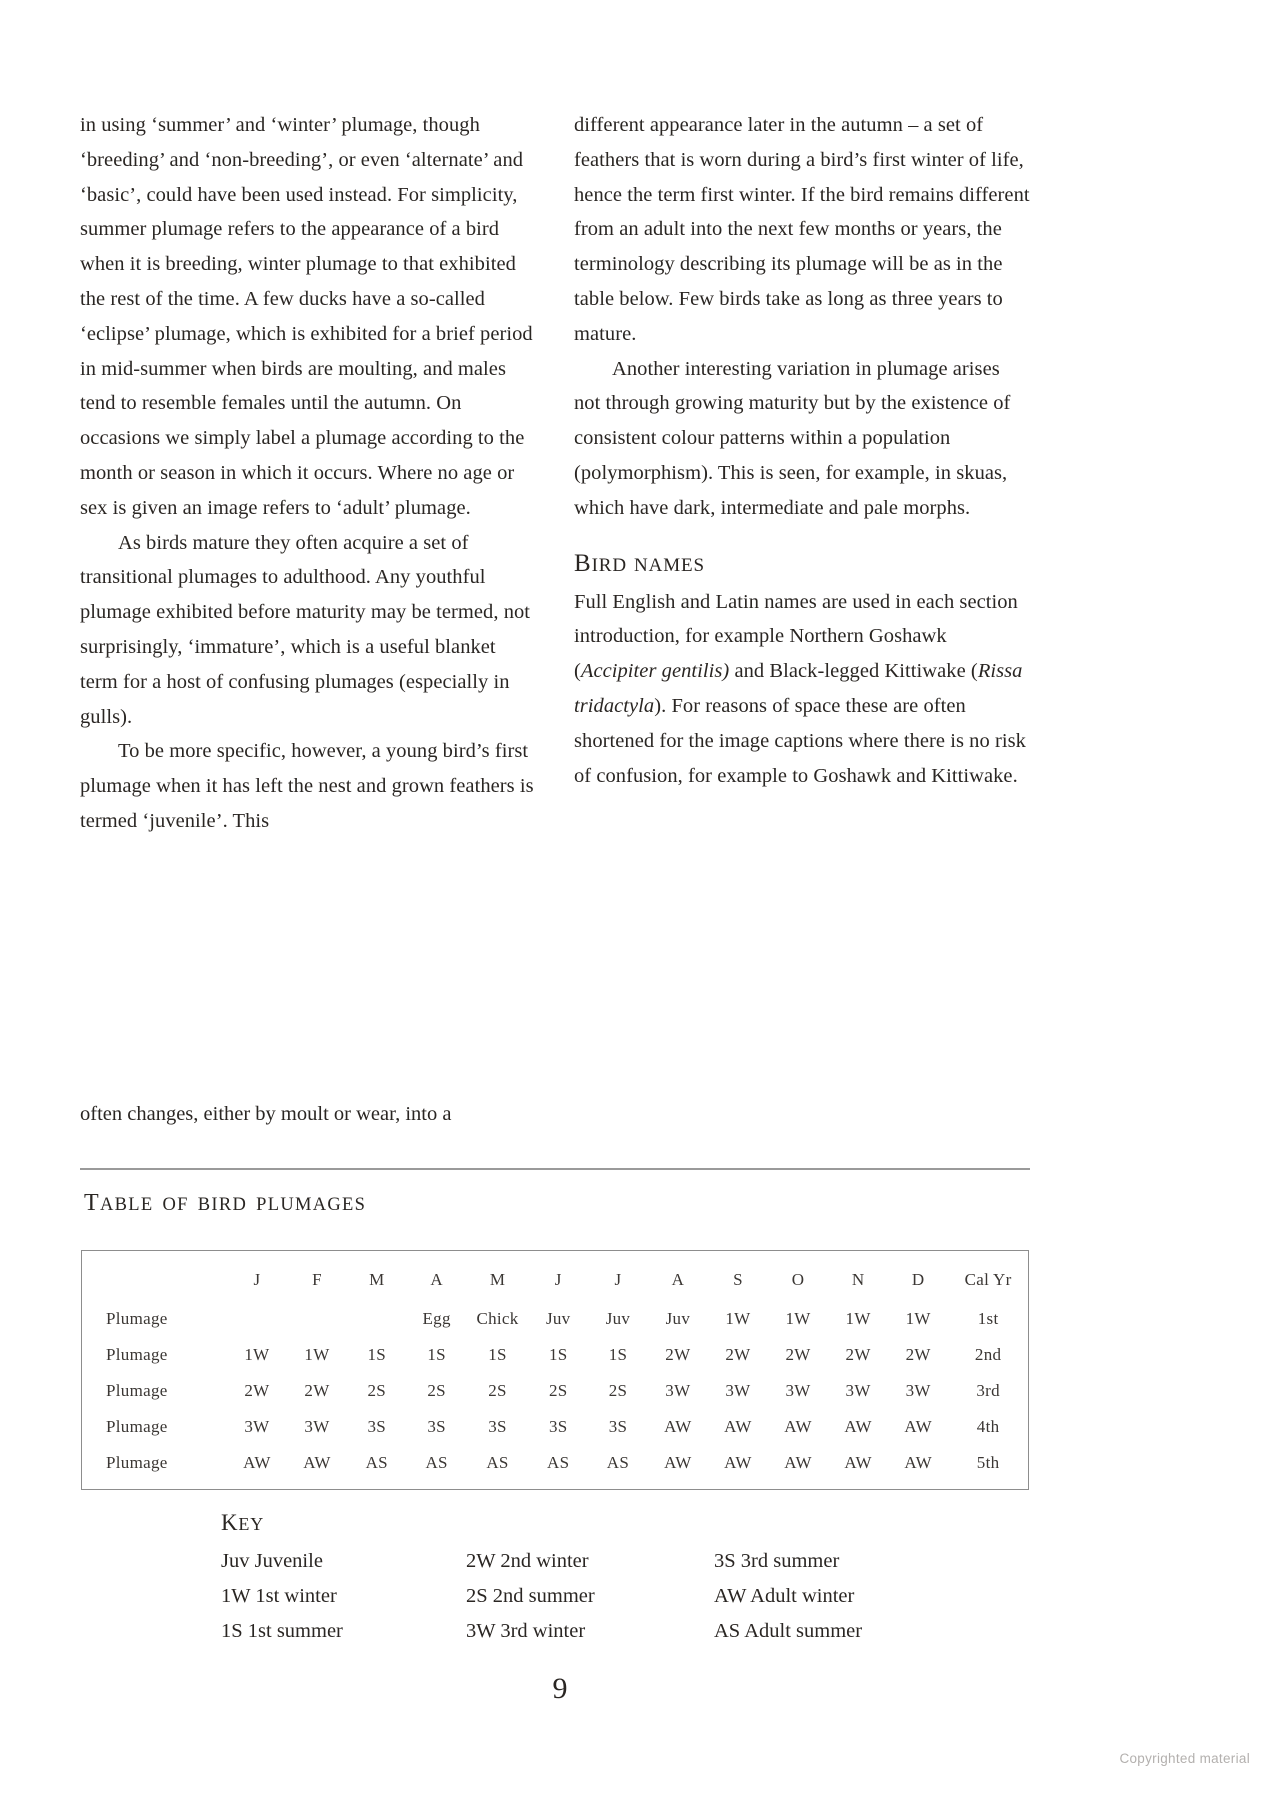 This screenshot has height=1801, width=1280. I want to click on table-cell: 1st, so click(988, 1318).